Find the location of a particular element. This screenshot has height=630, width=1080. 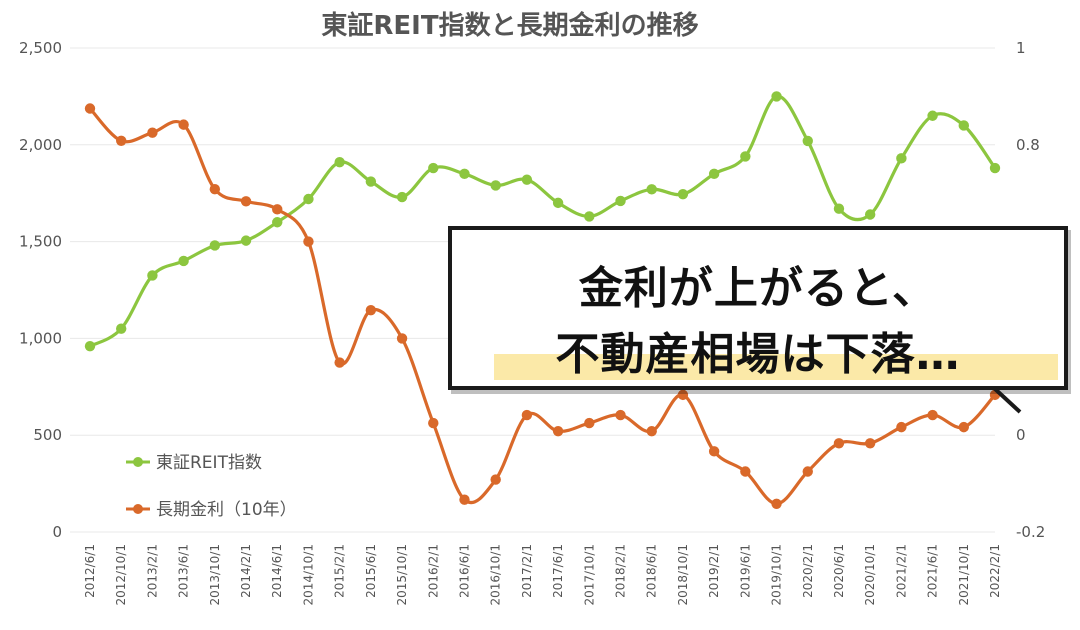

x-tick-label: 2016/10/1 is located at coordinates (496, 575).